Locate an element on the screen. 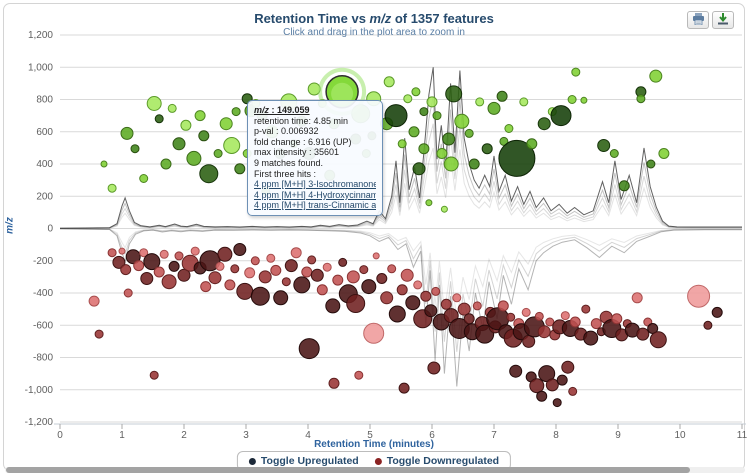  legend-toggle-upregulated: Toggle Upregulated is located at coordinates (303, 461).